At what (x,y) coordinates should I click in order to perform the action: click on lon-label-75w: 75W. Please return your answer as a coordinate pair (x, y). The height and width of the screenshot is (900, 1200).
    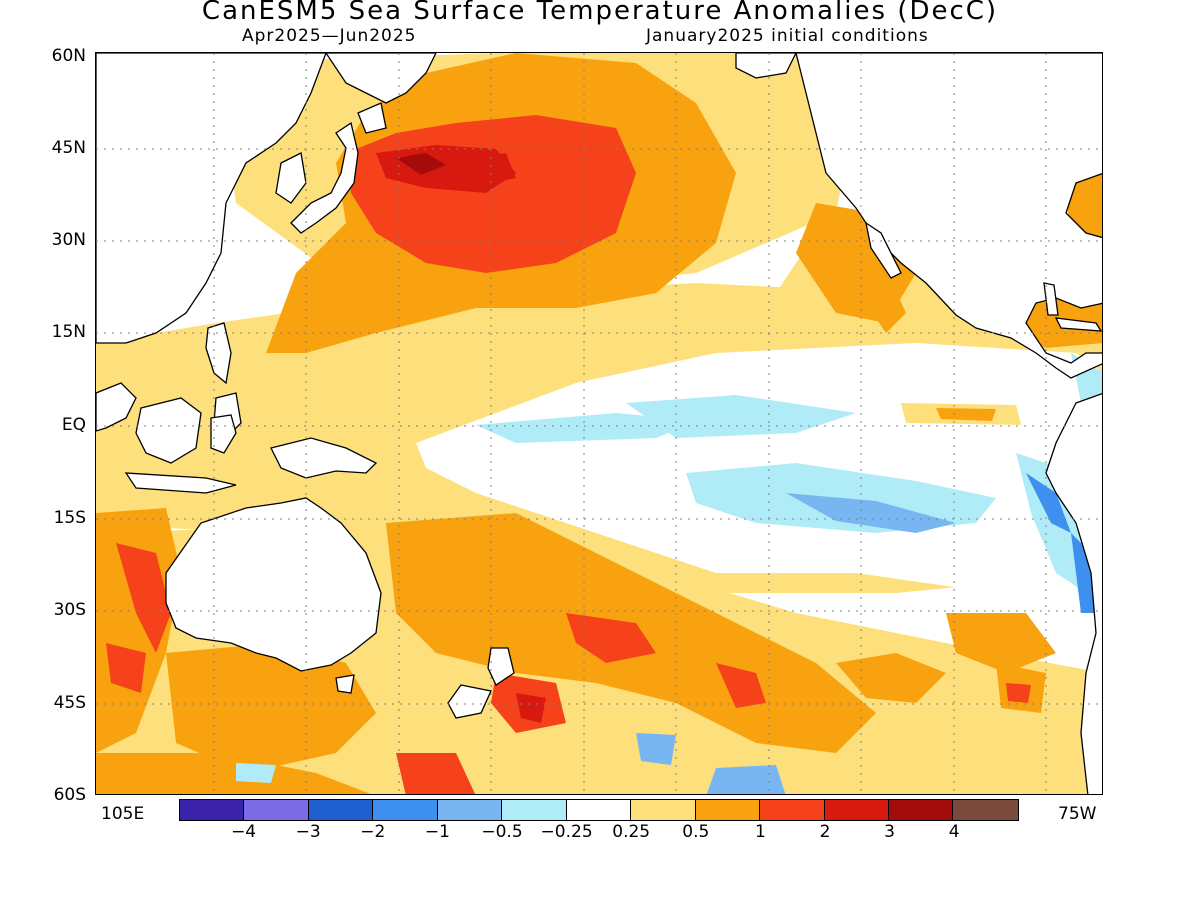
    Looking at the image, I should click on (1077, 814).